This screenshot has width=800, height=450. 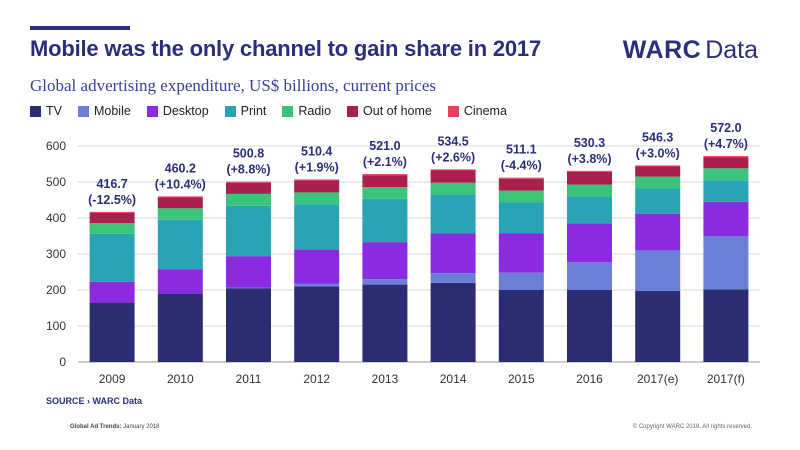 What do you see at coordinates (56, 146) in the screenshot?
I see `y-tick-label: 600` at bounding box center [56, 146].